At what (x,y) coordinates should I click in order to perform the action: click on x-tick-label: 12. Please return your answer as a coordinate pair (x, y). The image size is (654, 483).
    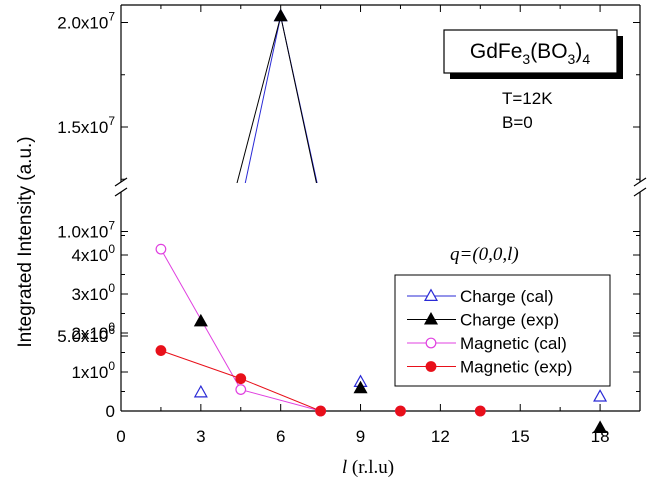
    Looking at the image, I should click on (440, 436).